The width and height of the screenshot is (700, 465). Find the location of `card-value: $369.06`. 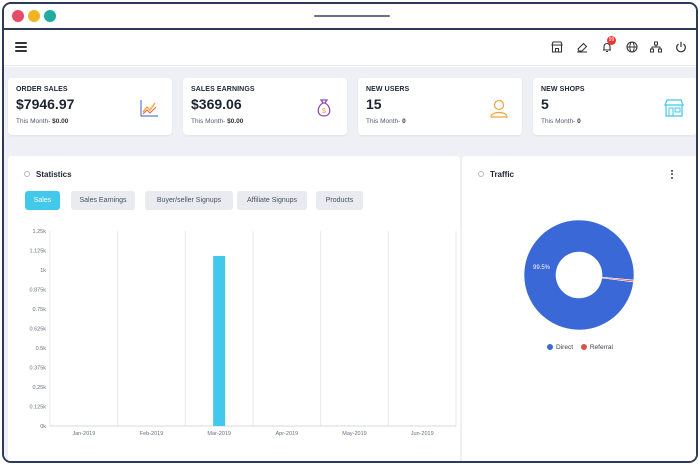

card-value: $369.06 is located at coordinates (216, 104).